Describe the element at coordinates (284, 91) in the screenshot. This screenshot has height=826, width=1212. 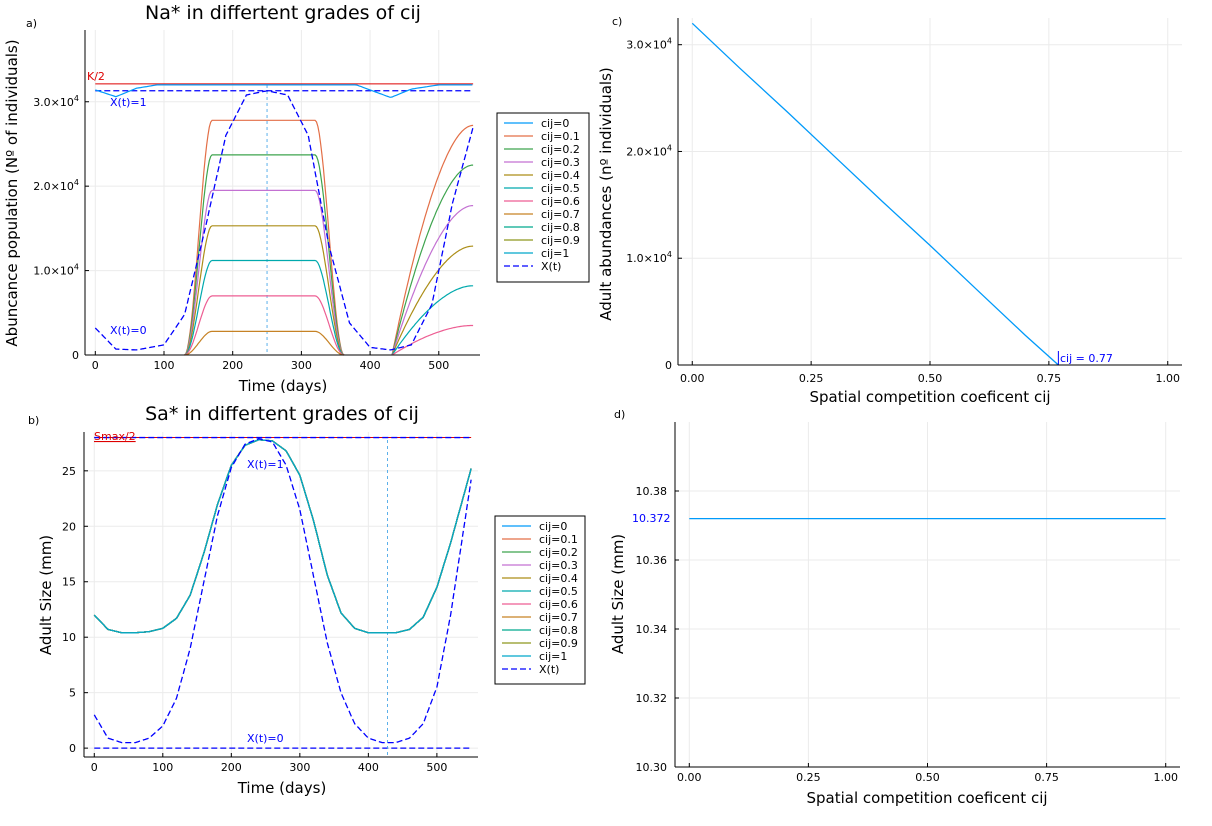
I see `series-line-cij0` at that location.